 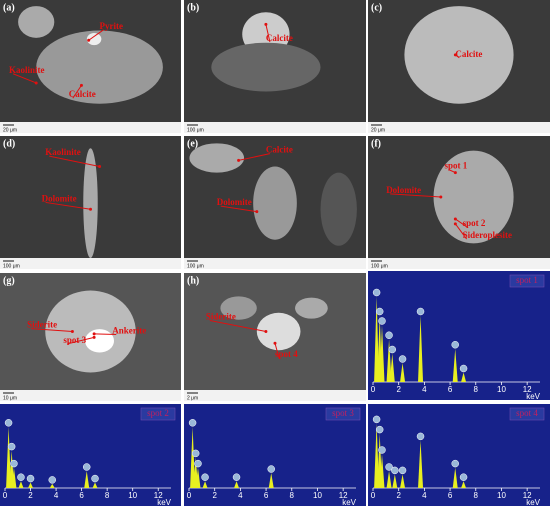 I want to click on x-axis-unit: keV, so click(x=533, y=502).